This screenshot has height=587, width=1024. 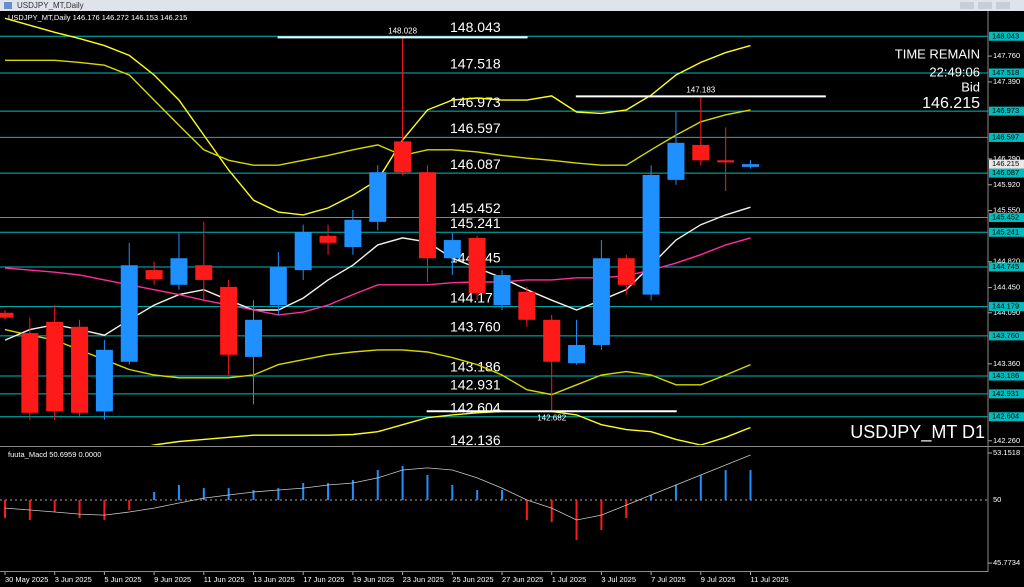 What do you see at coordinates (1006, 184) in the screenshot?
I see `y-tick-label: 145.920` at bounding box center [1006, 184].